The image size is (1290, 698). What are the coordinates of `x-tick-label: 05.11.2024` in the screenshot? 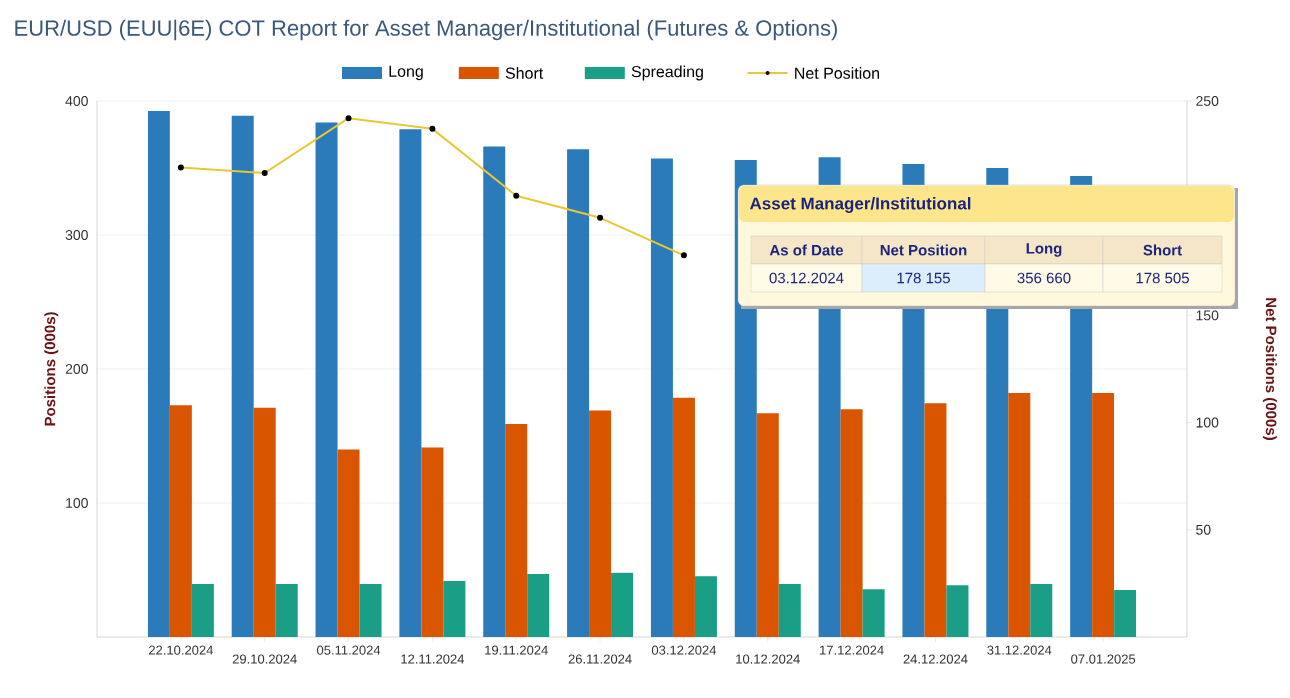 It's located at (349, 650).